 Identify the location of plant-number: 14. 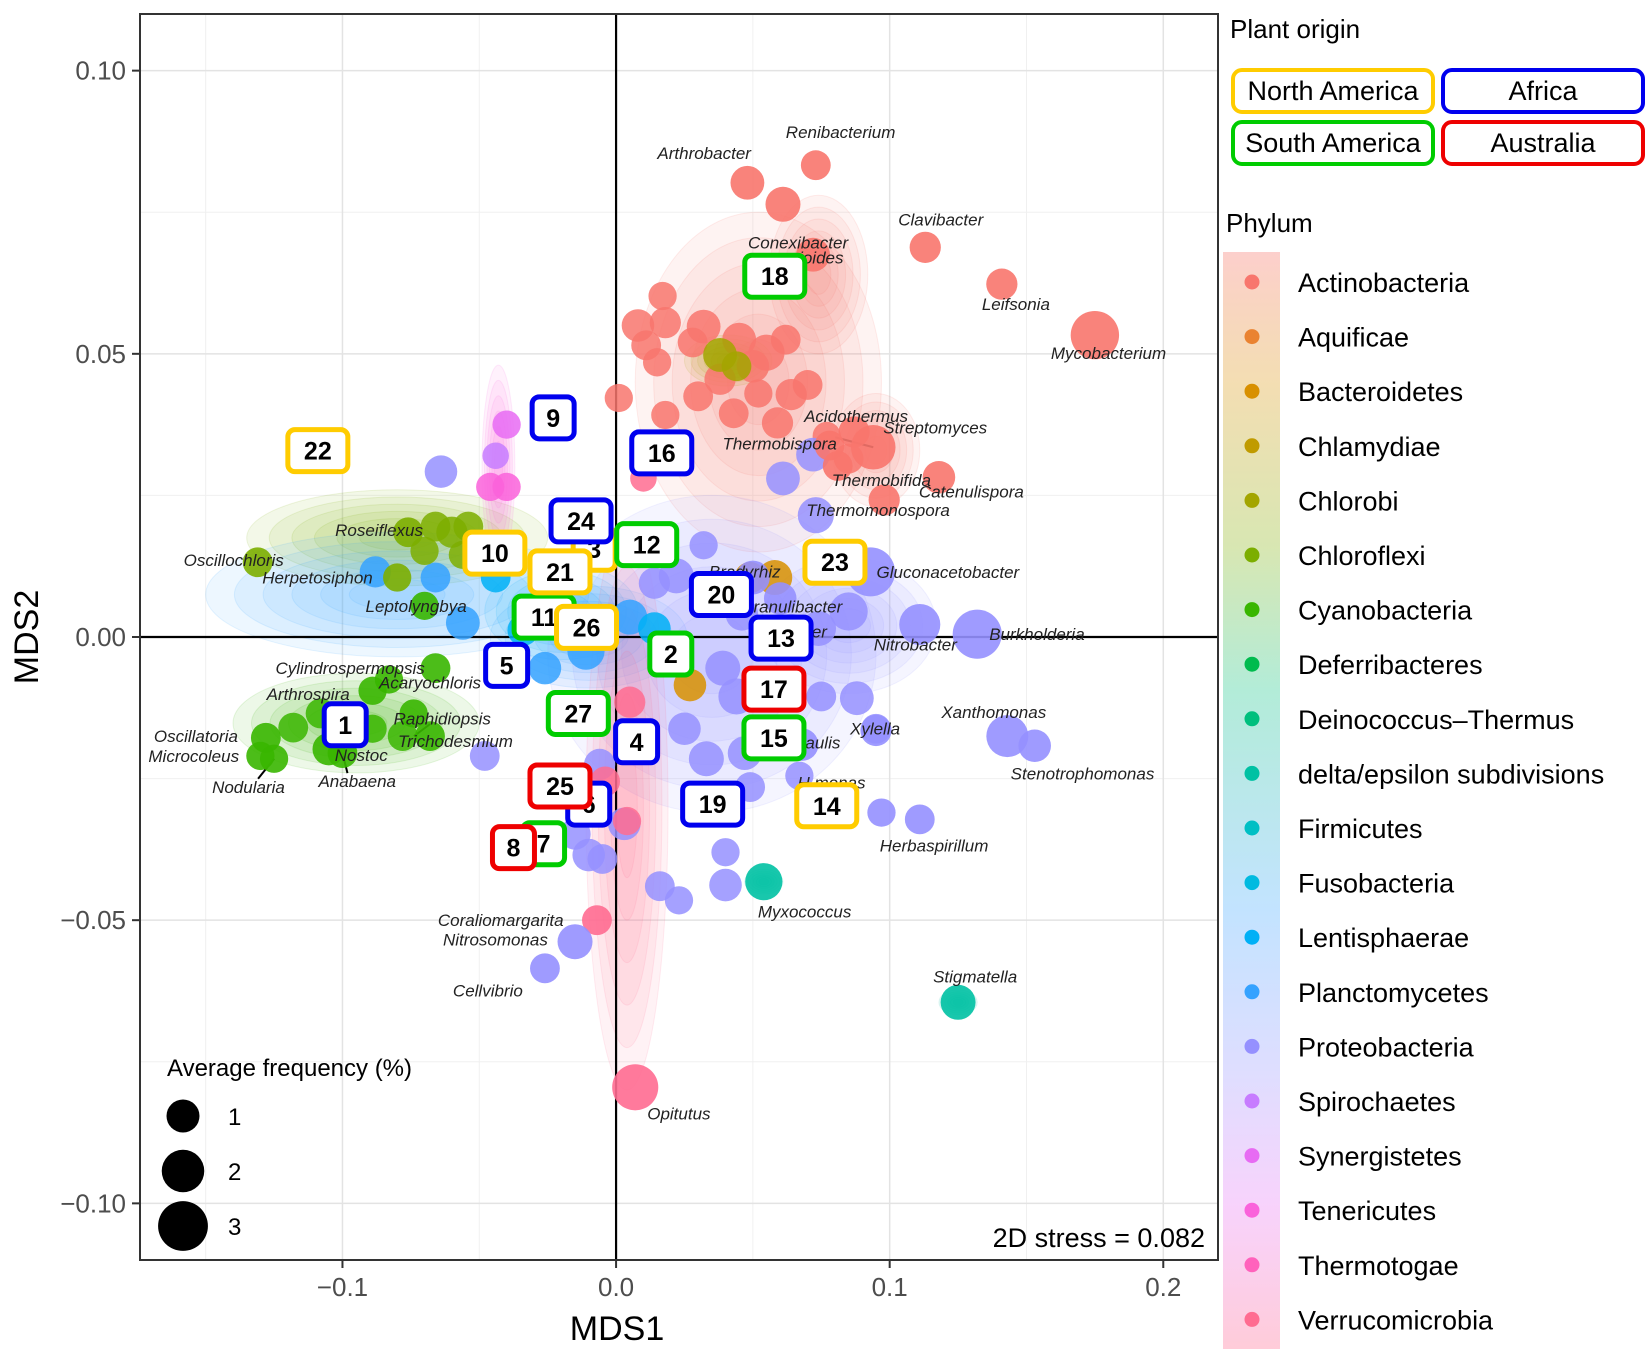
(827, 807).